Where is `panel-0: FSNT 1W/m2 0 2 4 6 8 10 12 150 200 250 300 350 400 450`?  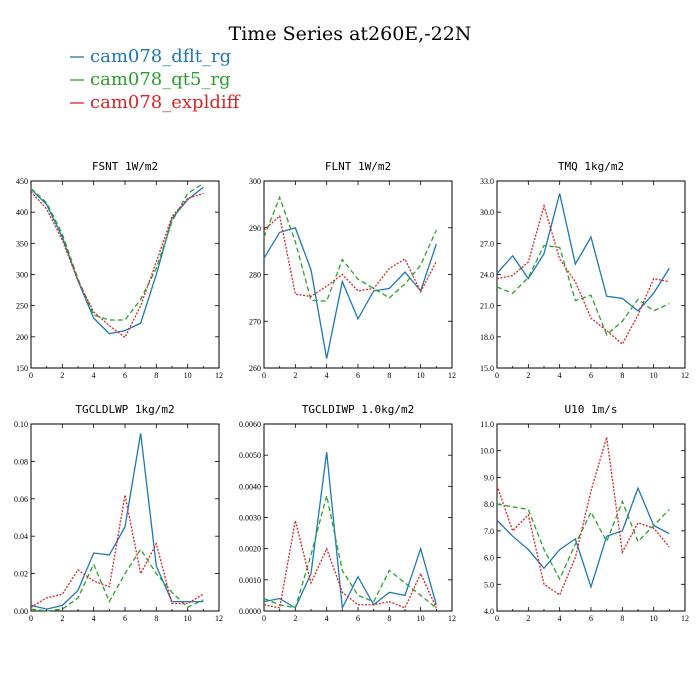
panel-0: FSNT 1W/m2 0 2 4 6 8 10 12 150 200 250 300 350 400 450 is located at coordinates (119, 270).